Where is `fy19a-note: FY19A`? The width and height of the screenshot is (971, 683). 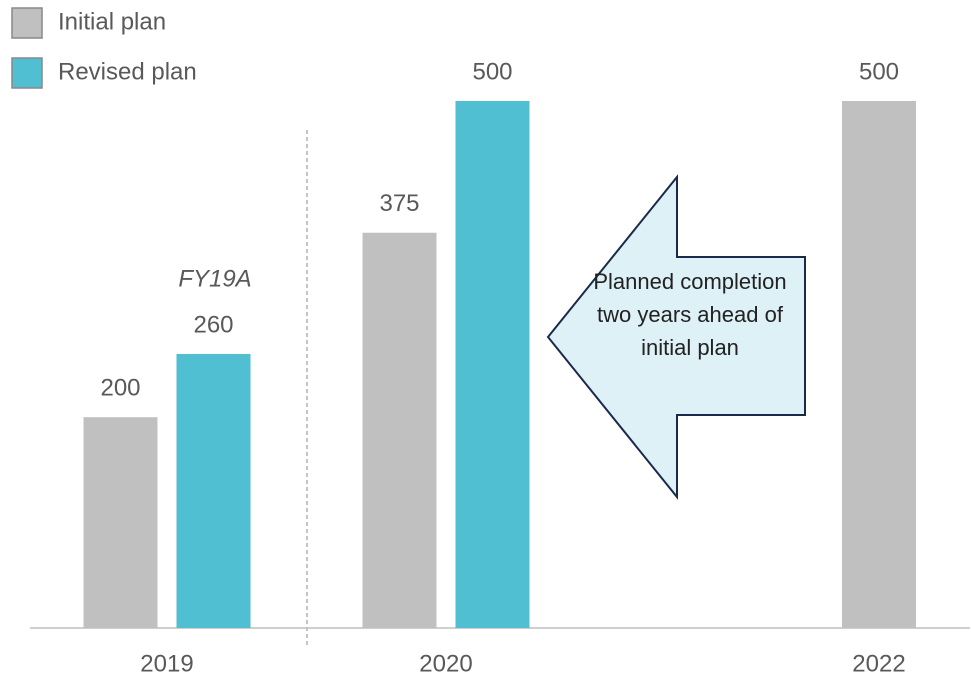 fy19a-note: FY19A is located at coordinates (214, 278).